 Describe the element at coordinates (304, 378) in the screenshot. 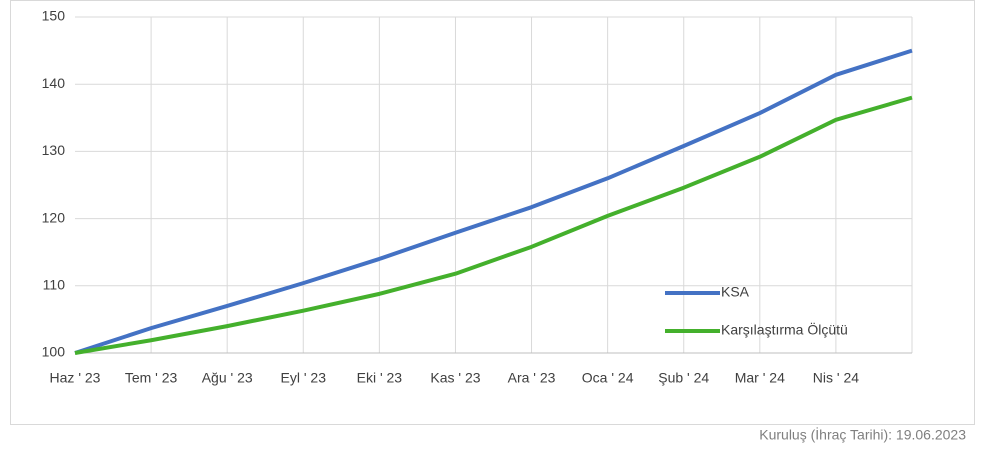

I see `x-tick-label: Eyl ' 23` at that location.